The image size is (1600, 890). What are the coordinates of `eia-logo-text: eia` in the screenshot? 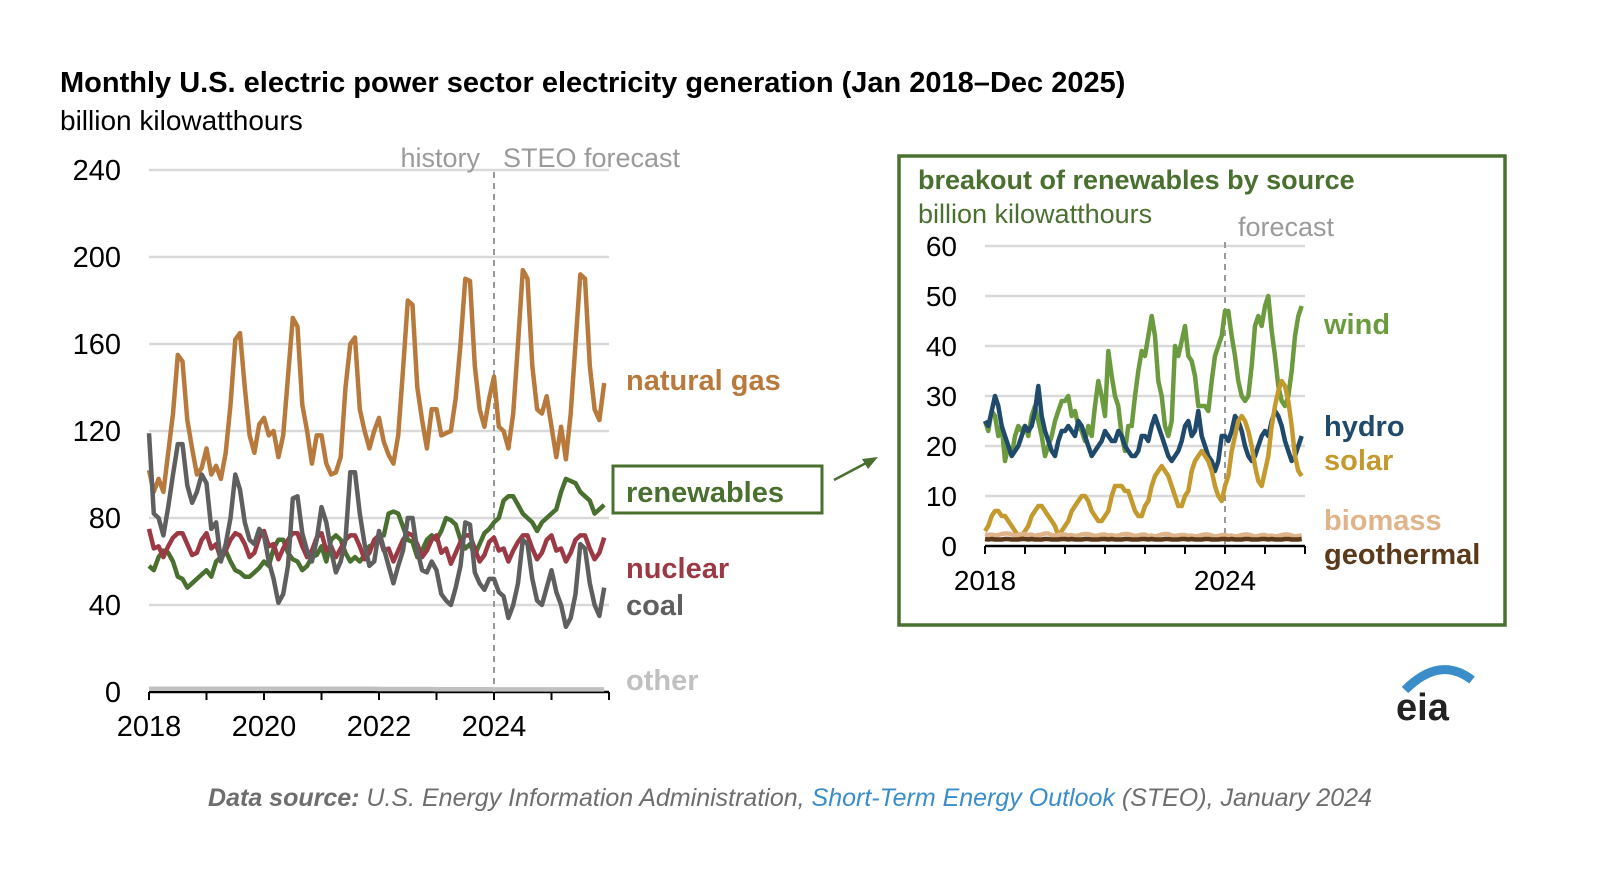 It's located at (1423, 708).